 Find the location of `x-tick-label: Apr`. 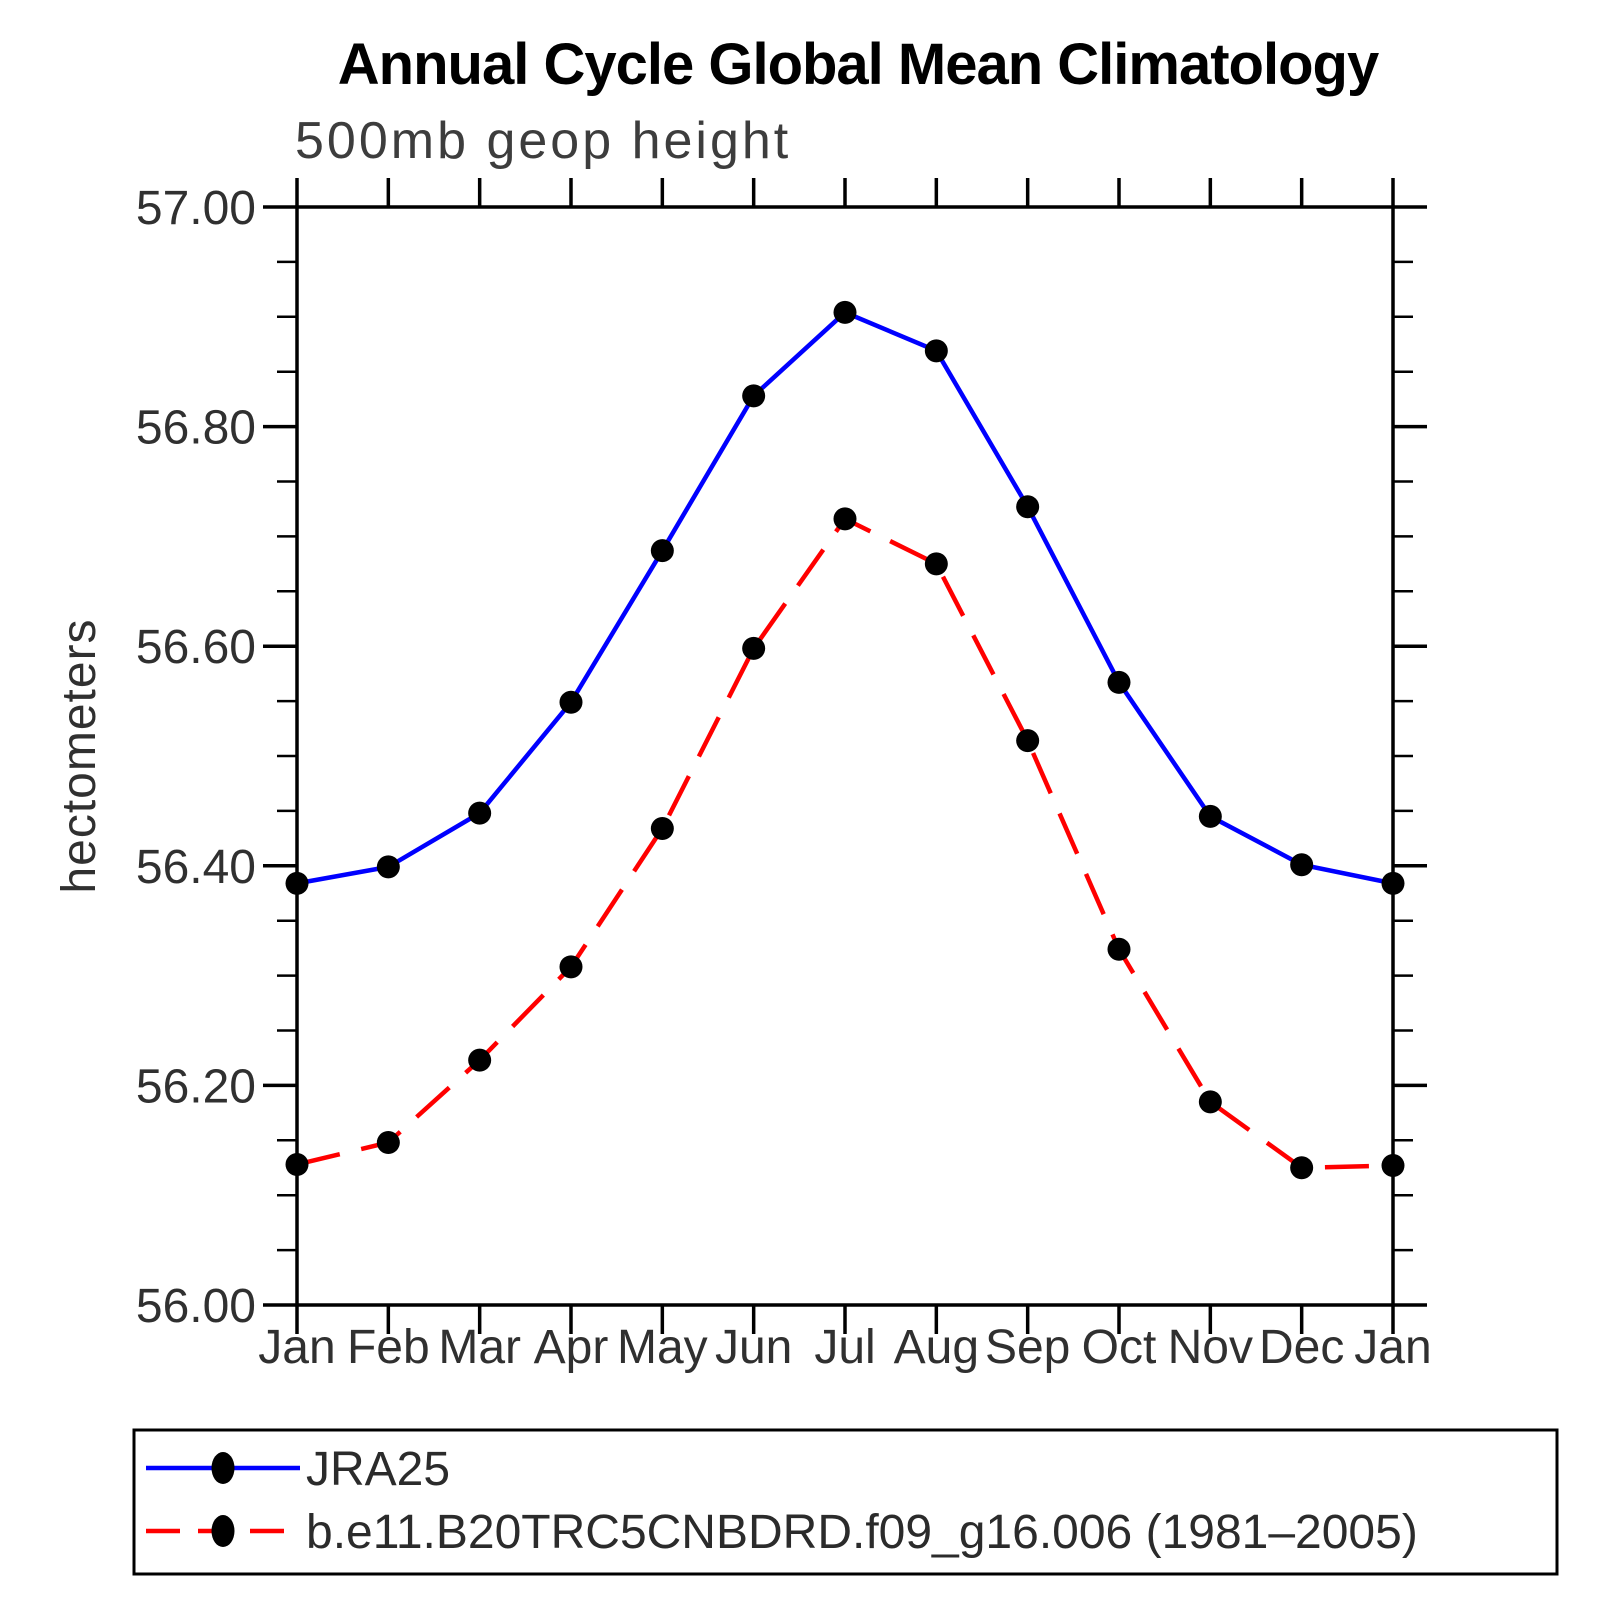

x-tick-label: Apr is located at coordinates (571, 1347).